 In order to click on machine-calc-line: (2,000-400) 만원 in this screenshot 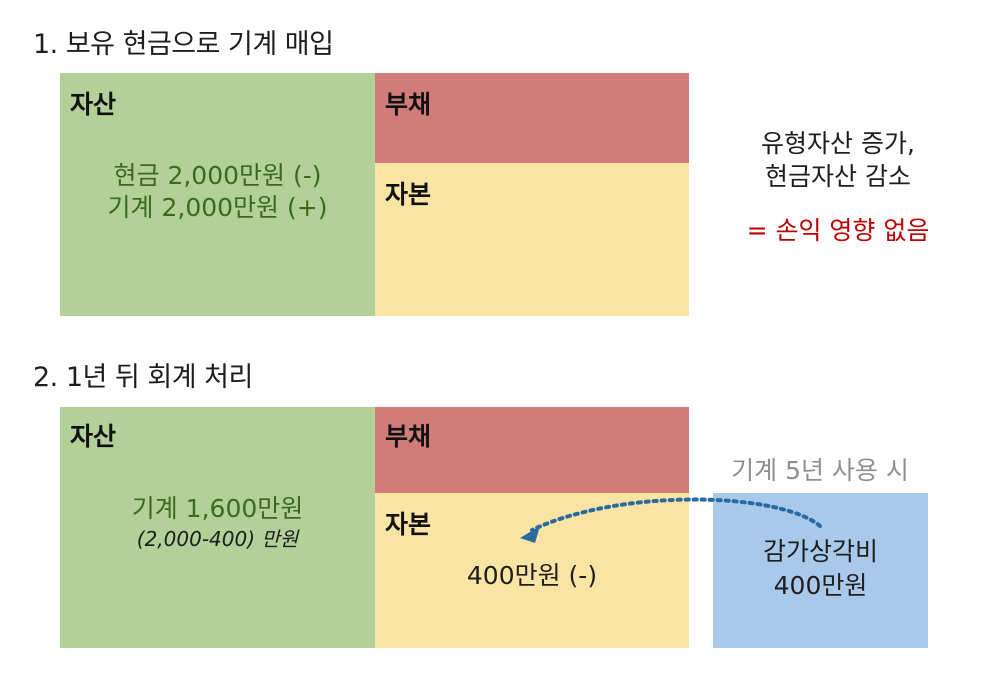, I will do `click(217, 539)`.